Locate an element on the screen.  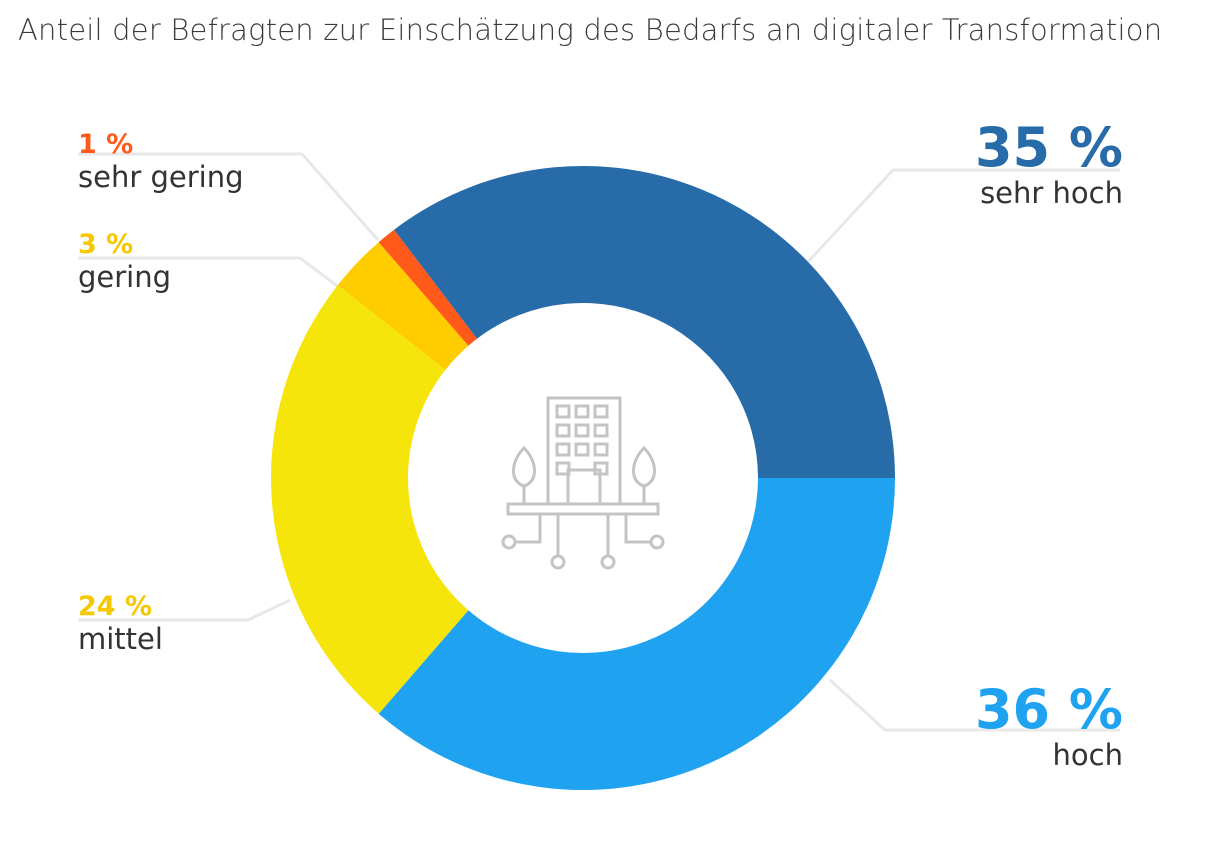
value-label: 36 % is located at coordinates (1048, 709).